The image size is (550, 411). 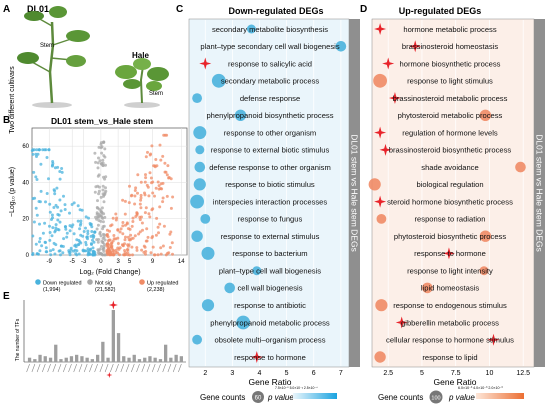 I want to click on down-color-legend-bar, so click(x=315, y=396).